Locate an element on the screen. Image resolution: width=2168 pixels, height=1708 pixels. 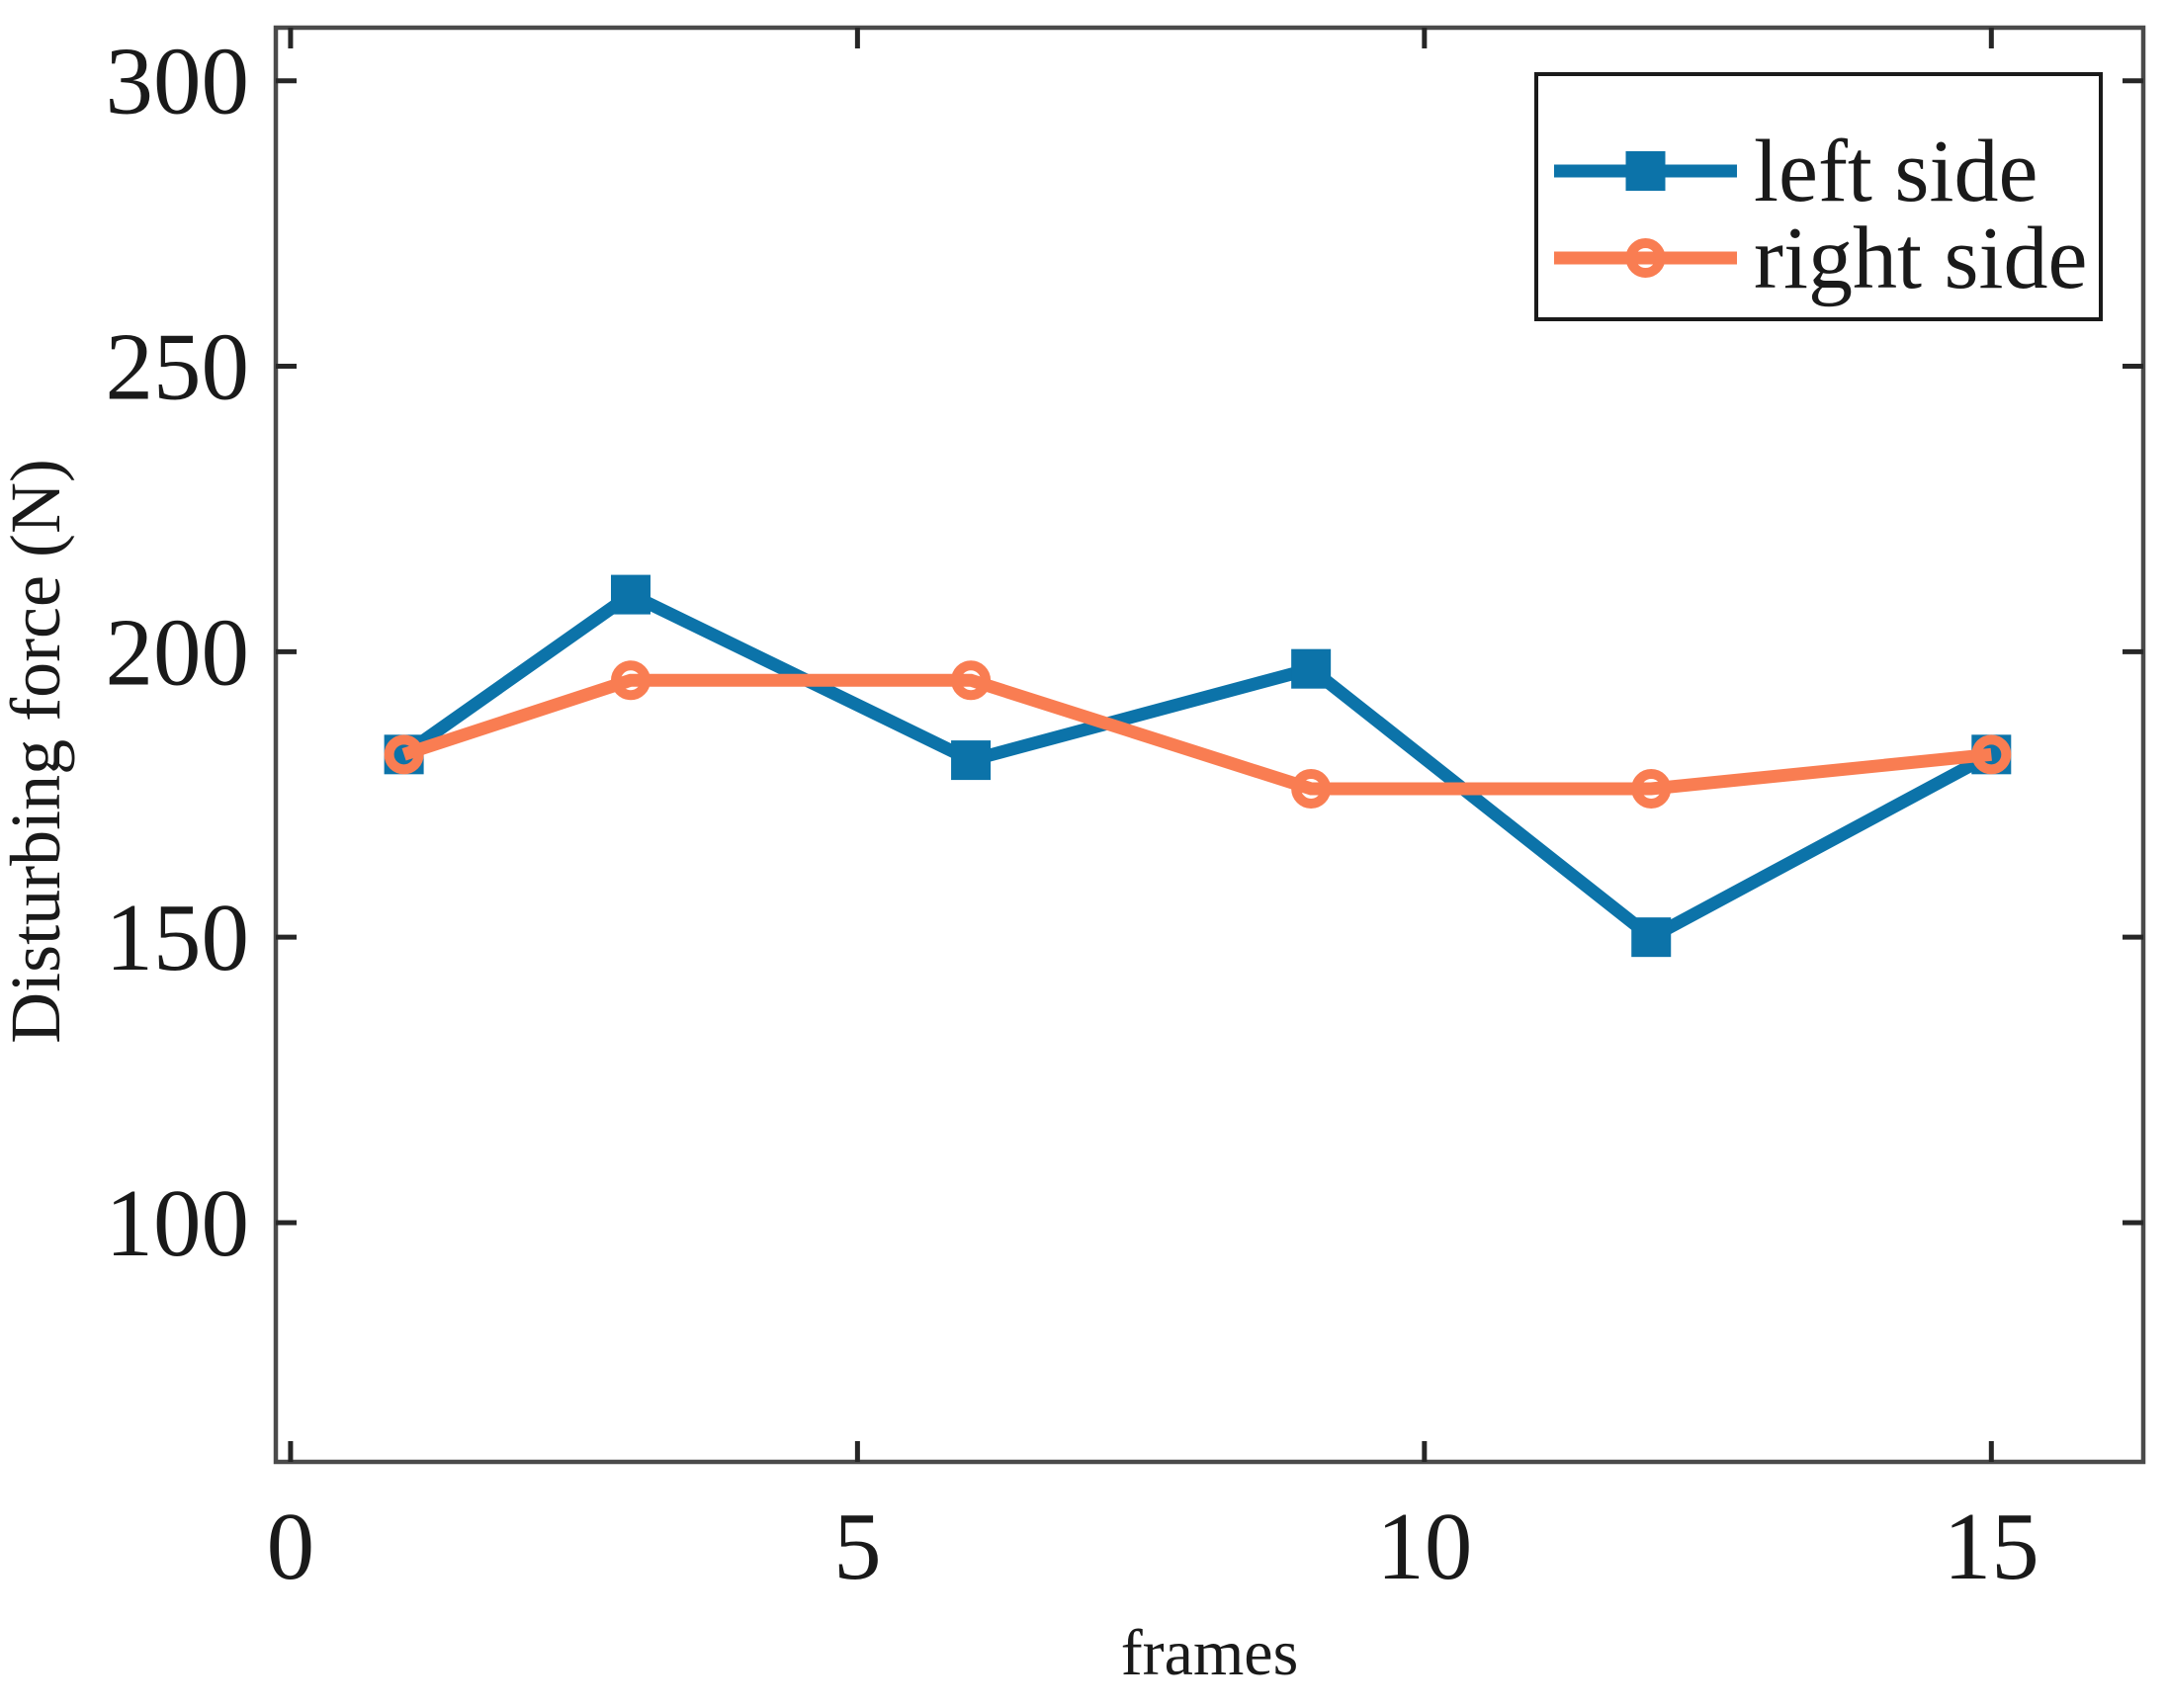
legend-label: right side is located at coordinates (1920, 258).